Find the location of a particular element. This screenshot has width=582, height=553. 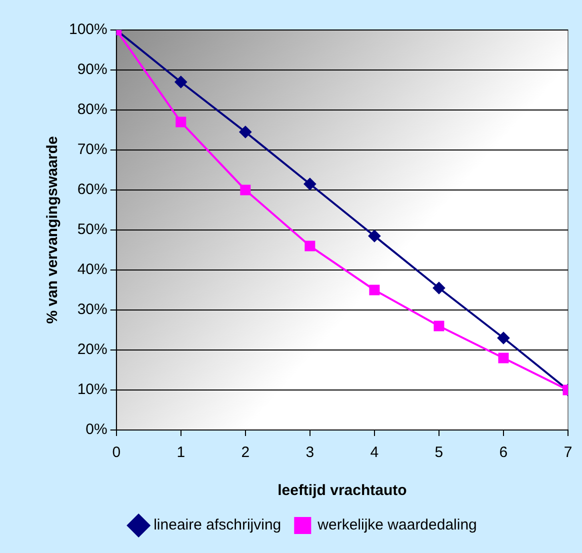

y-tick-label: 50% is located at coordinates (92, 229).